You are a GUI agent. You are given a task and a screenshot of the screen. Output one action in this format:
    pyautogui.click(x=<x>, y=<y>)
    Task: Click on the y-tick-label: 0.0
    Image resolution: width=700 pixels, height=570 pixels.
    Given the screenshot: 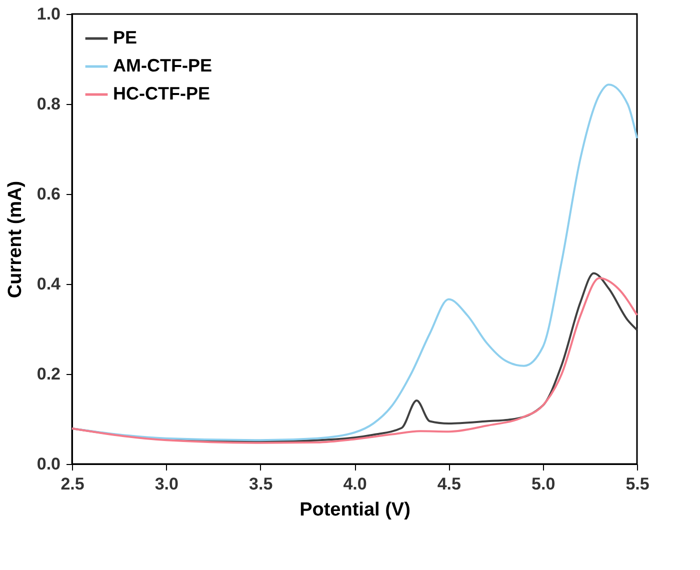 What is the action you would take?
    pyautogui.click(x=48, y=464)
    